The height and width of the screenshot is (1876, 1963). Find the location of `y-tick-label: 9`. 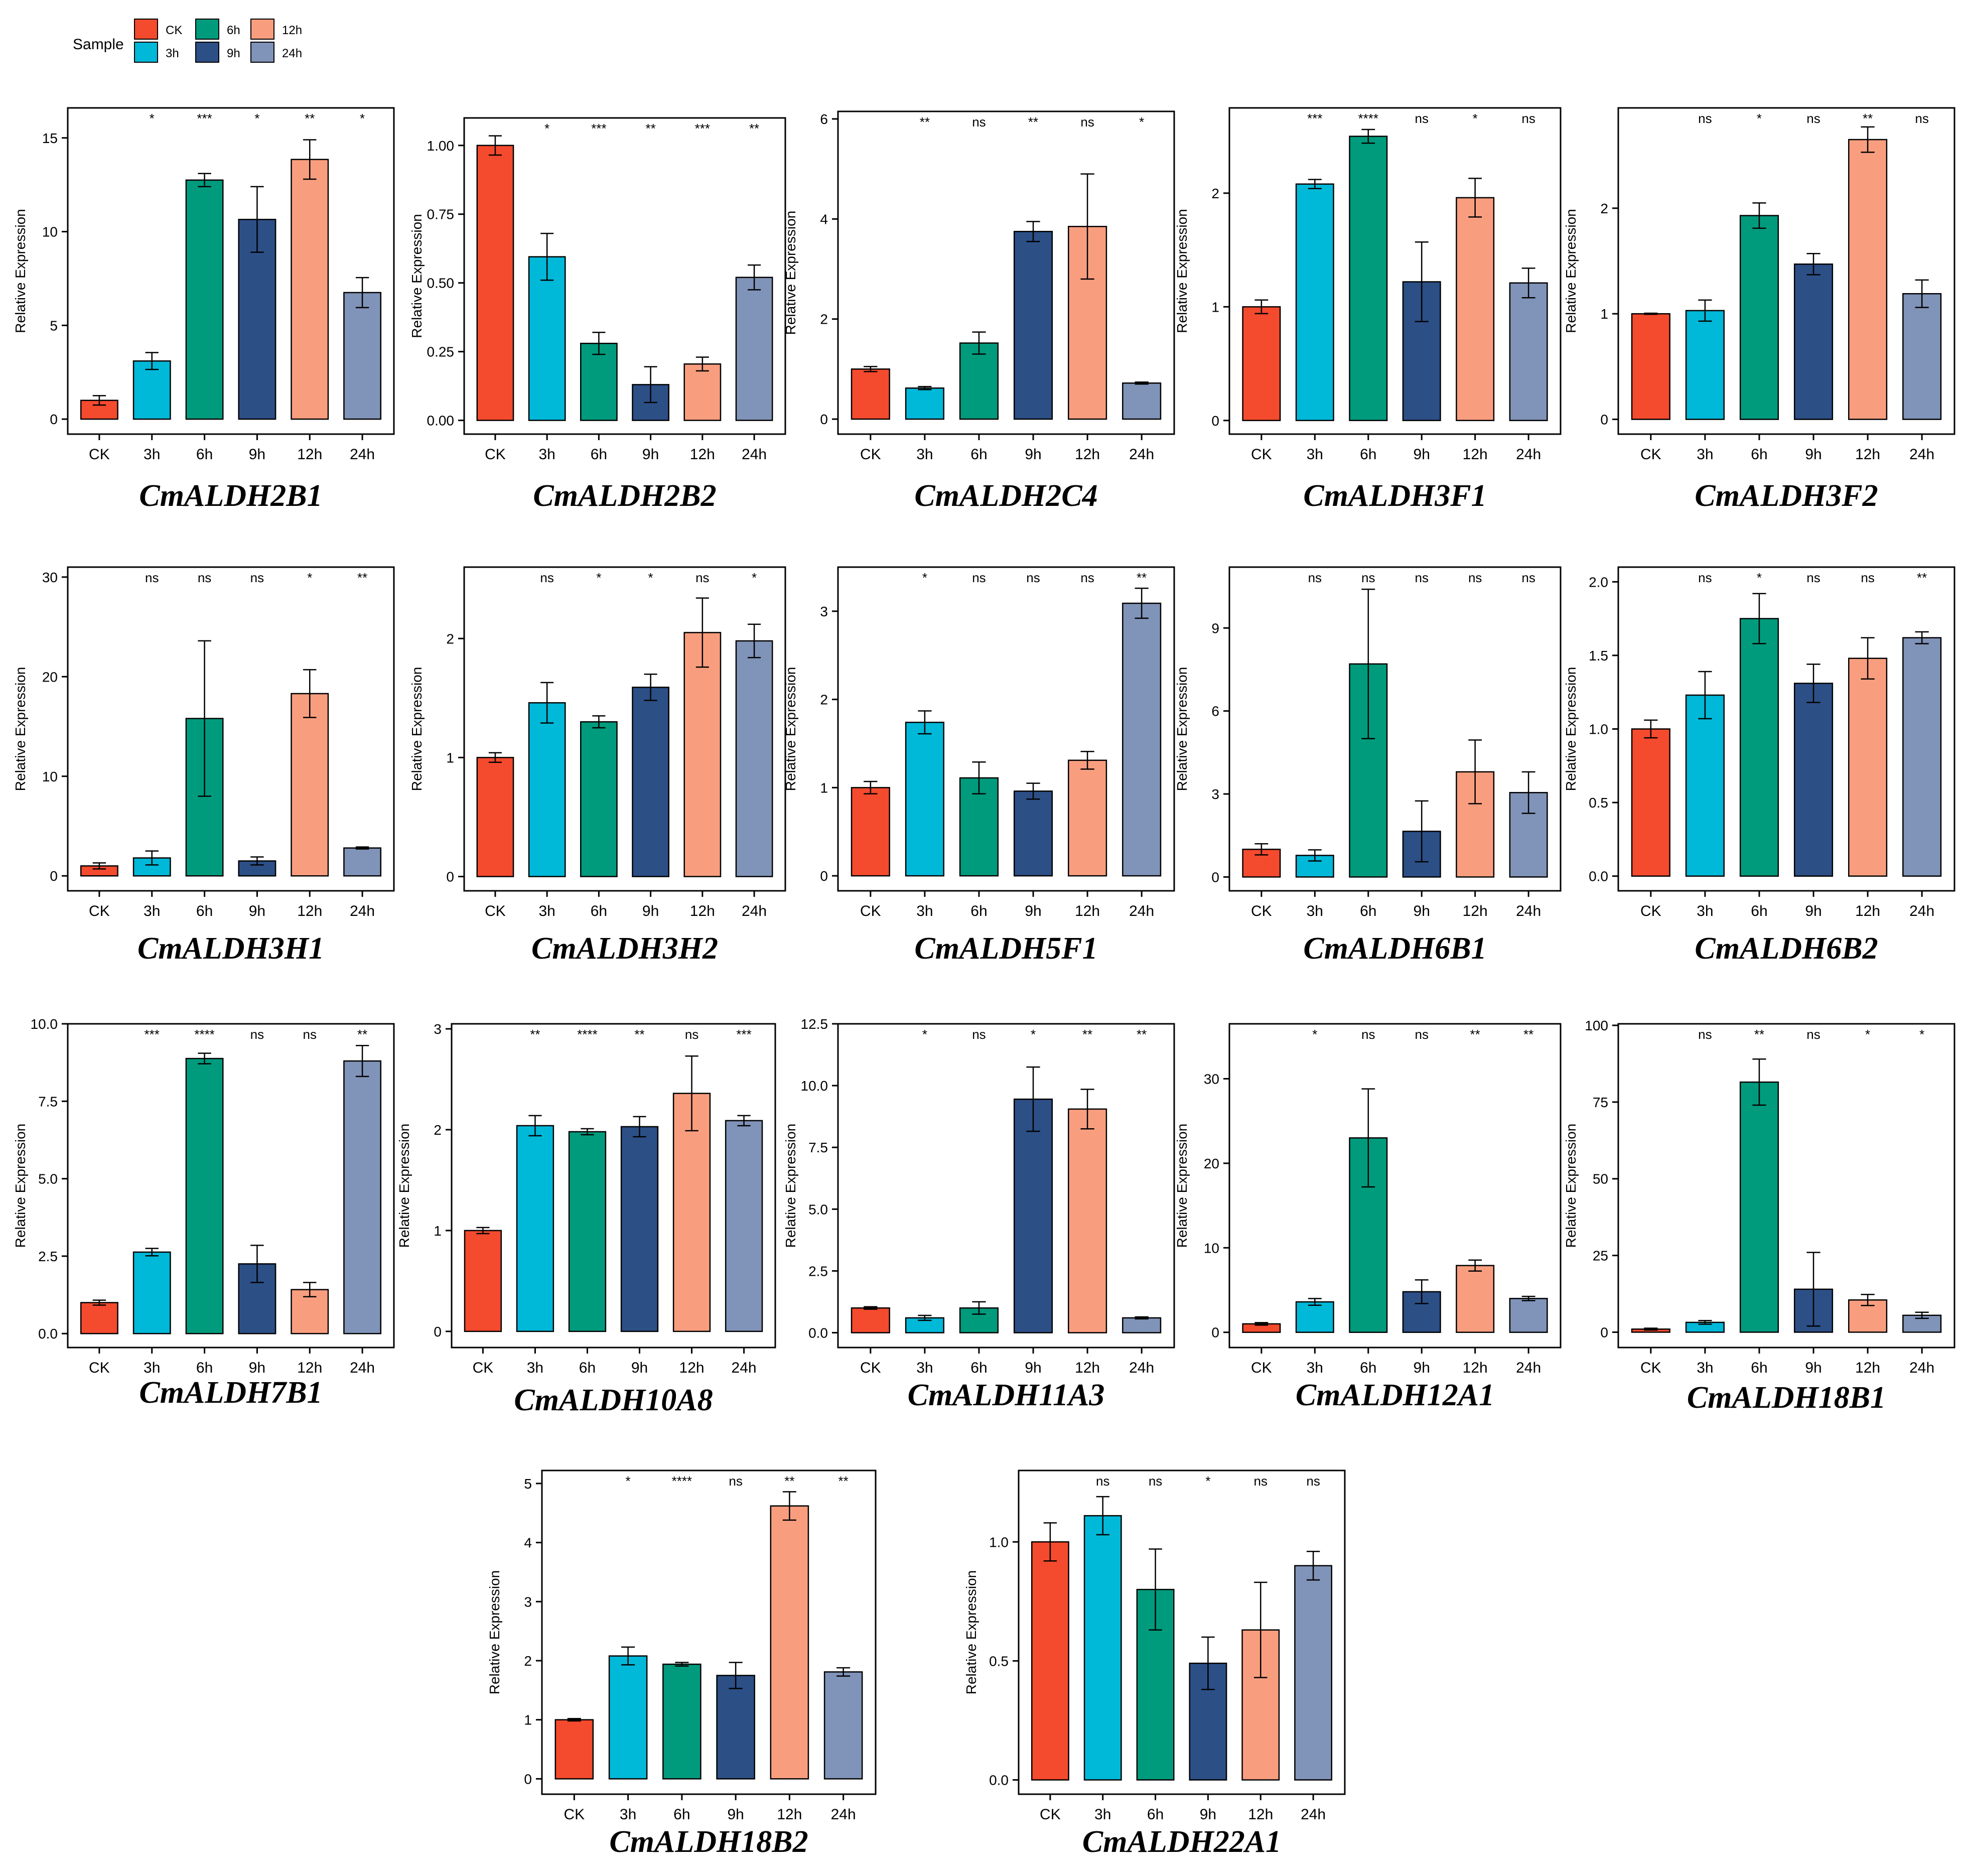

y-tick-label: 9 is located at coordinates (1215, 628).